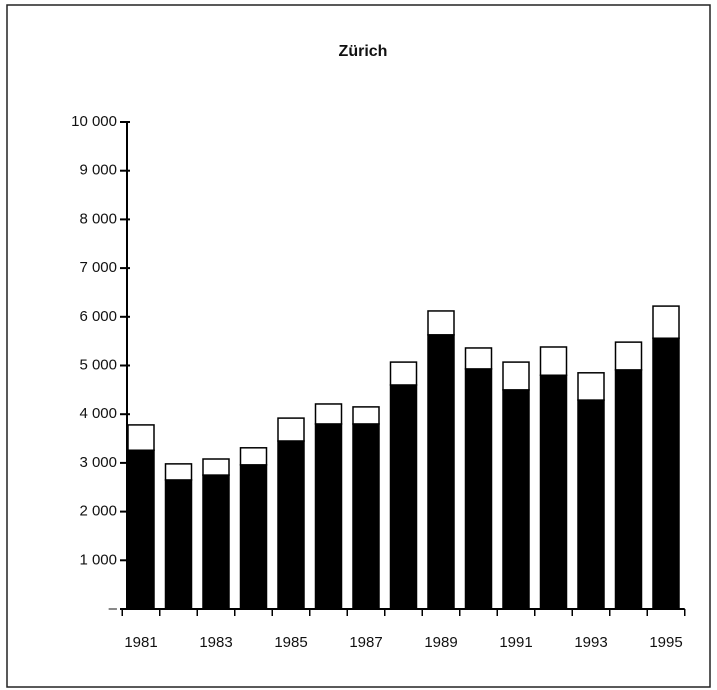 The image size is (717, 690). What do you see at coordinates (98, 413) in the screenshot?
I see `y-tick-label: 4 000` at bounding box center [98, 413].